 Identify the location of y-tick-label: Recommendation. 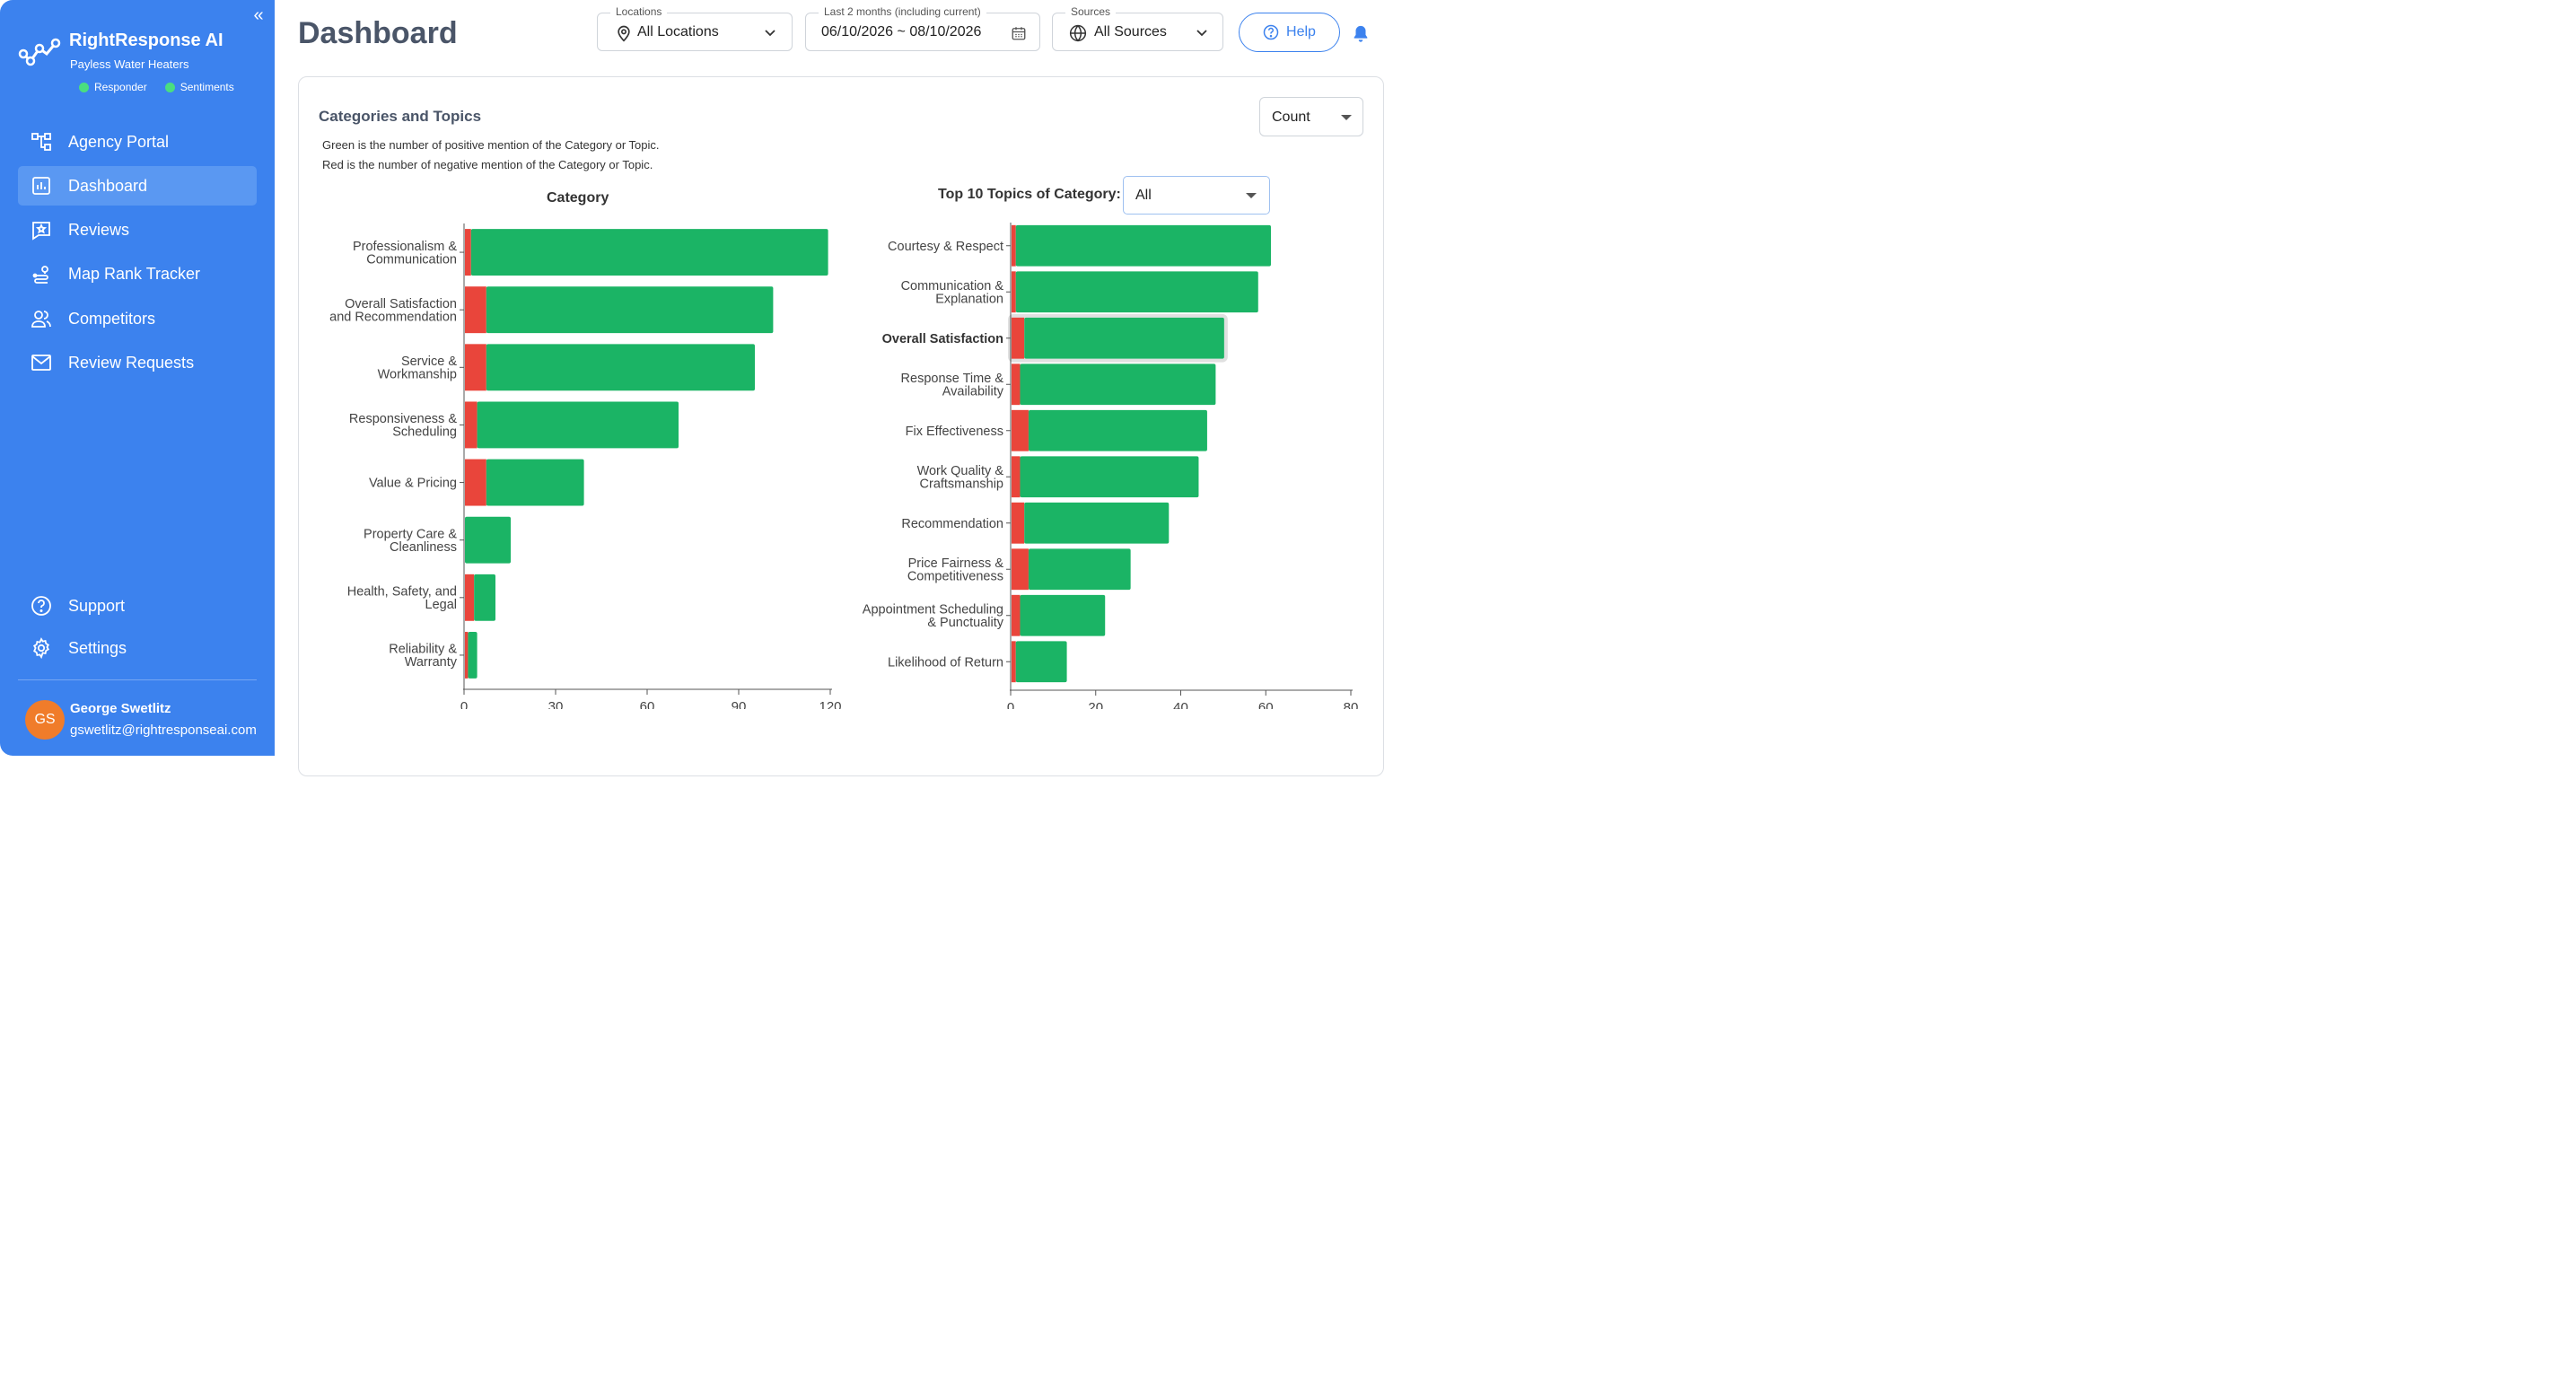
(952, 524).